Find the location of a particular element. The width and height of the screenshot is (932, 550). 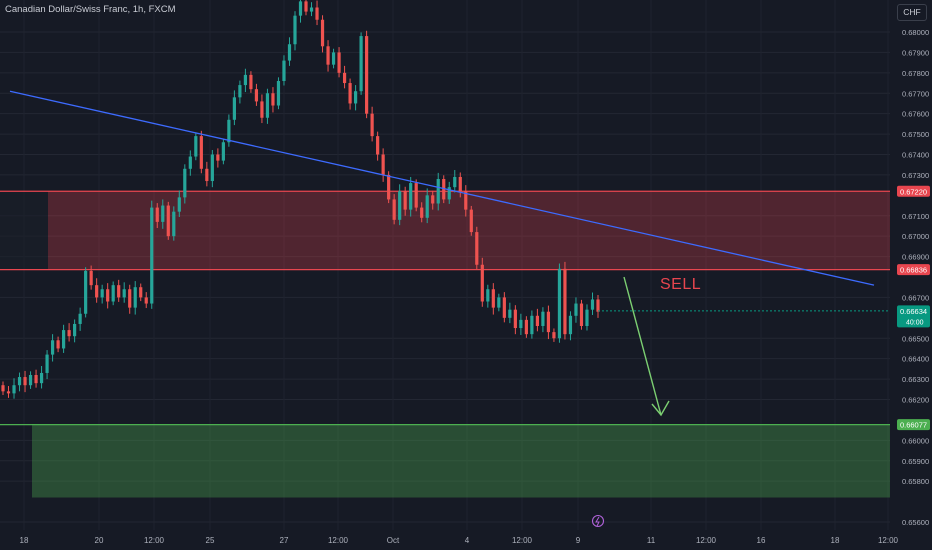

x-tick-label: 9 is located at coordinates (578, 540).